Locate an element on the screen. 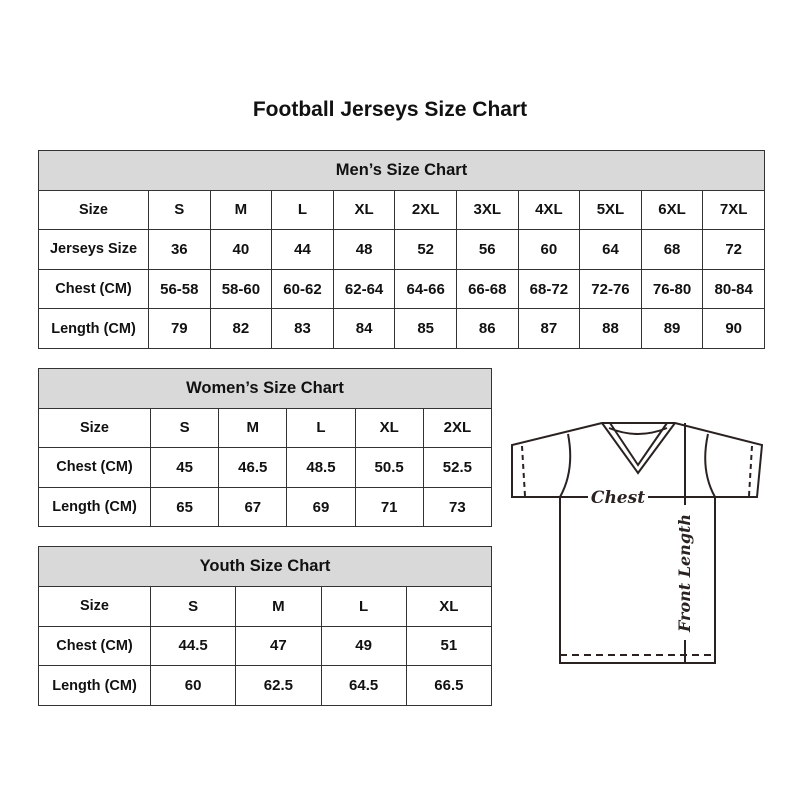  table-row: Jerseys Size 36 40 44 48 52 56 60 64 68 72 is located at coordinates (401, 249).